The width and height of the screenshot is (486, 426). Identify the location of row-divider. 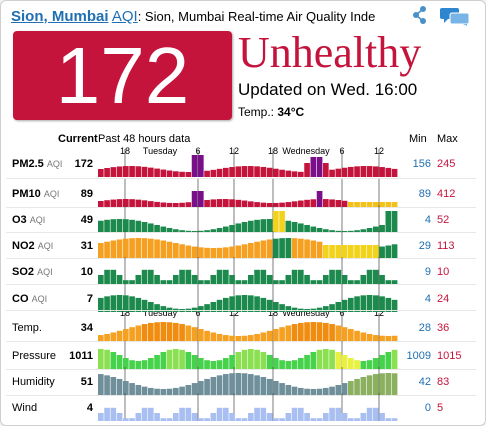
(241, 232).